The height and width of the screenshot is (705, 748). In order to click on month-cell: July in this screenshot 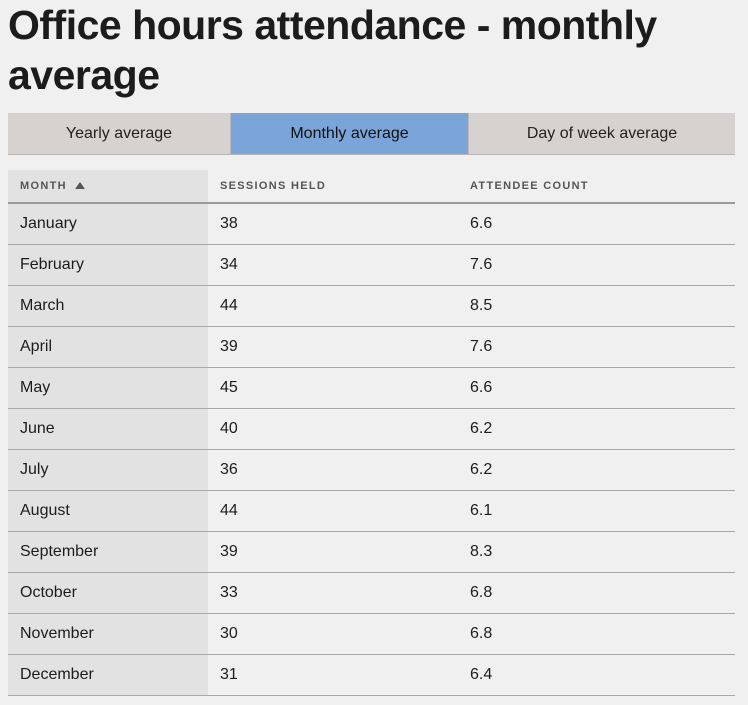, I will do `click(108, 470)`.